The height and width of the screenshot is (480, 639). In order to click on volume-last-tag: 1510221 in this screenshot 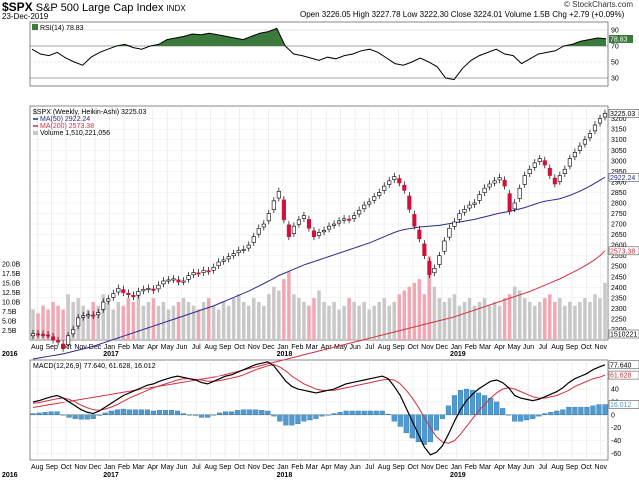, I will do `click(623, 335)`.